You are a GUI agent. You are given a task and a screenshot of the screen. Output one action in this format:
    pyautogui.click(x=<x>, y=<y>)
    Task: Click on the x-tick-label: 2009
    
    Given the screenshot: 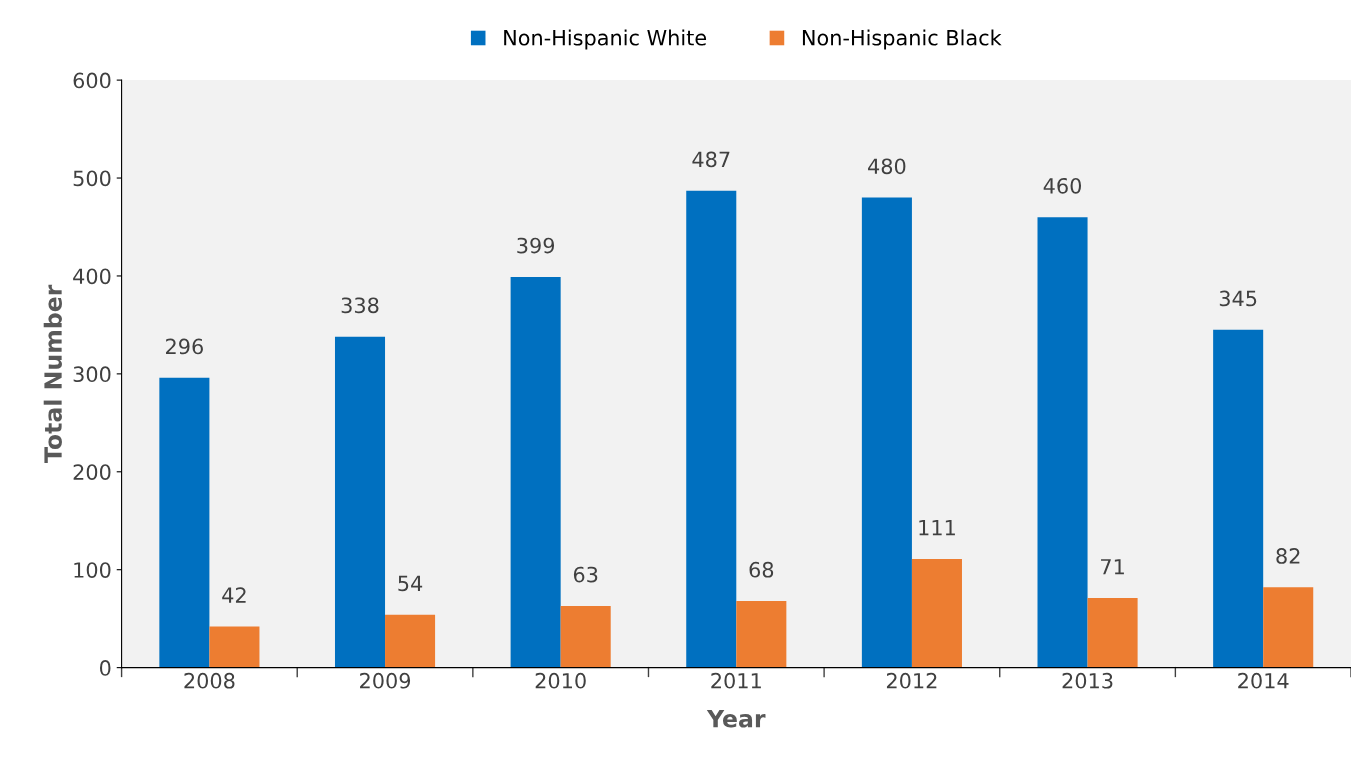 What is the action you would take?
    pyautogui.click(x=385, y=680)
    